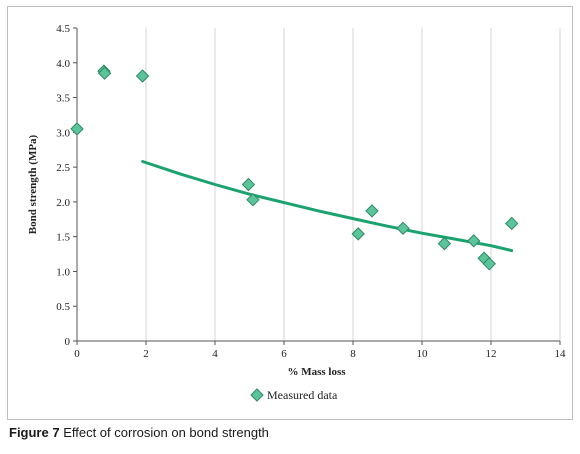 This screenshot has height=454, width=580. What do you see at coordinates (63, 185) in the screenshot?
I see `y-tick-labels: 0 0.5 1.0 1.5 2.0 2.5 3.0 3.5 4.0 4.5` at bounding box center [63, 185].